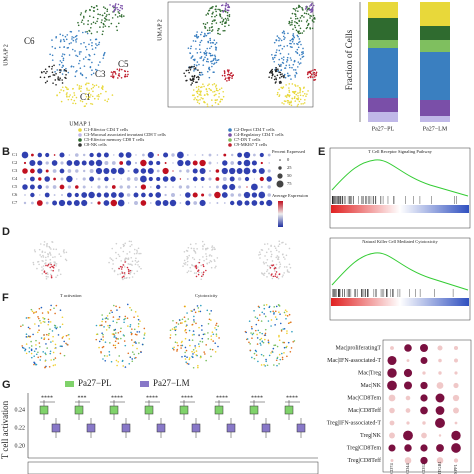  Describe the element at coordinates (435, 46) in the screenshot. I see `bar-seg` at that location.